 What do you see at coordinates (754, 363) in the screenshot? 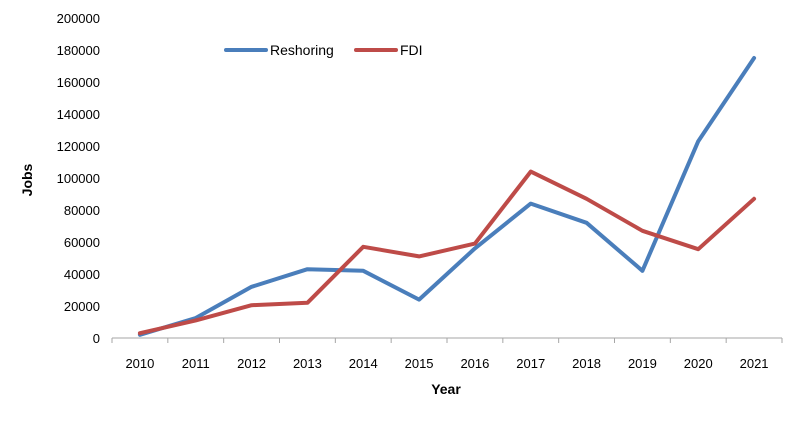
I see `x-tick-label: 2021` at bounding box center [754, 363].